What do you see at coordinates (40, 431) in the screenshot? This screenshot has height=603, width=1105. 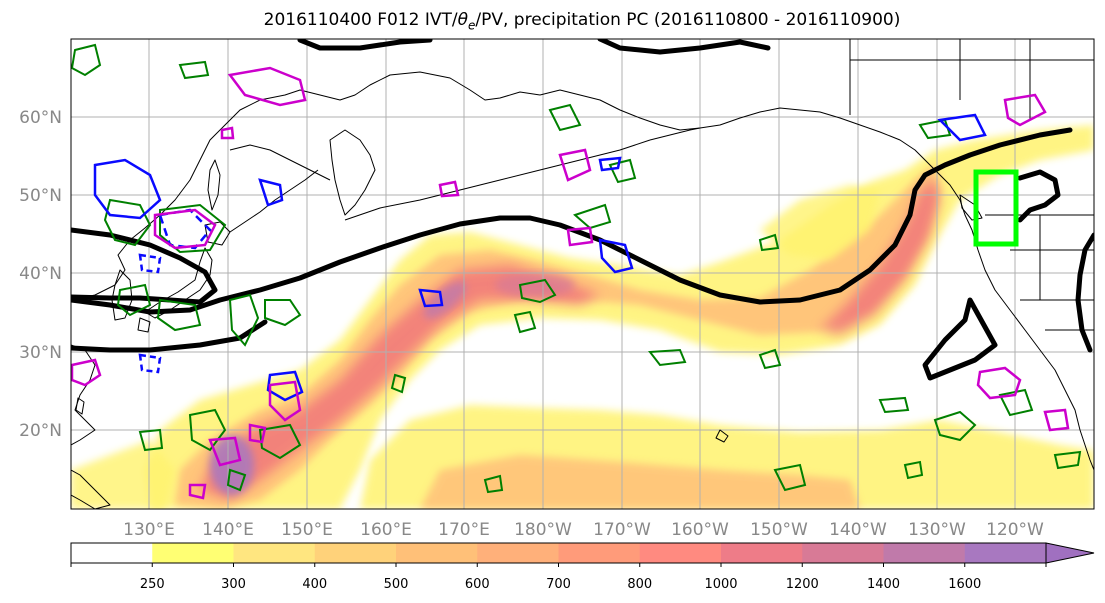 I see `lat-label-20n: 20°N` at bounding box center [40, 431].